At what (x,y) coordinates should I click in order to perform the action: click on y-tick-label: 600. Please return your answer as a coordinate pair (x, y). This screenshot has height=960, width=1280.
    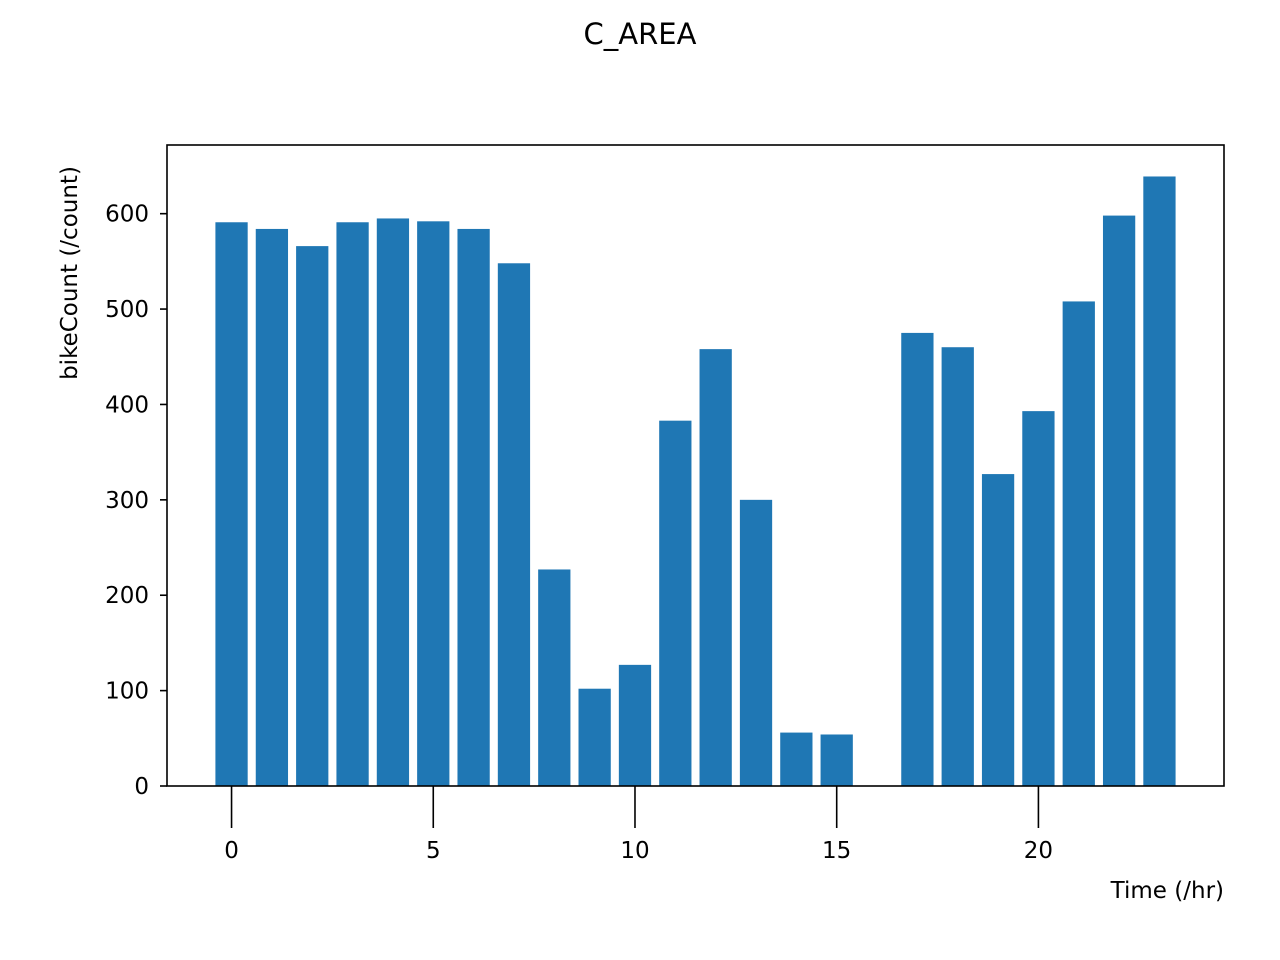
    Looking at the image, I should click on (127, 215).